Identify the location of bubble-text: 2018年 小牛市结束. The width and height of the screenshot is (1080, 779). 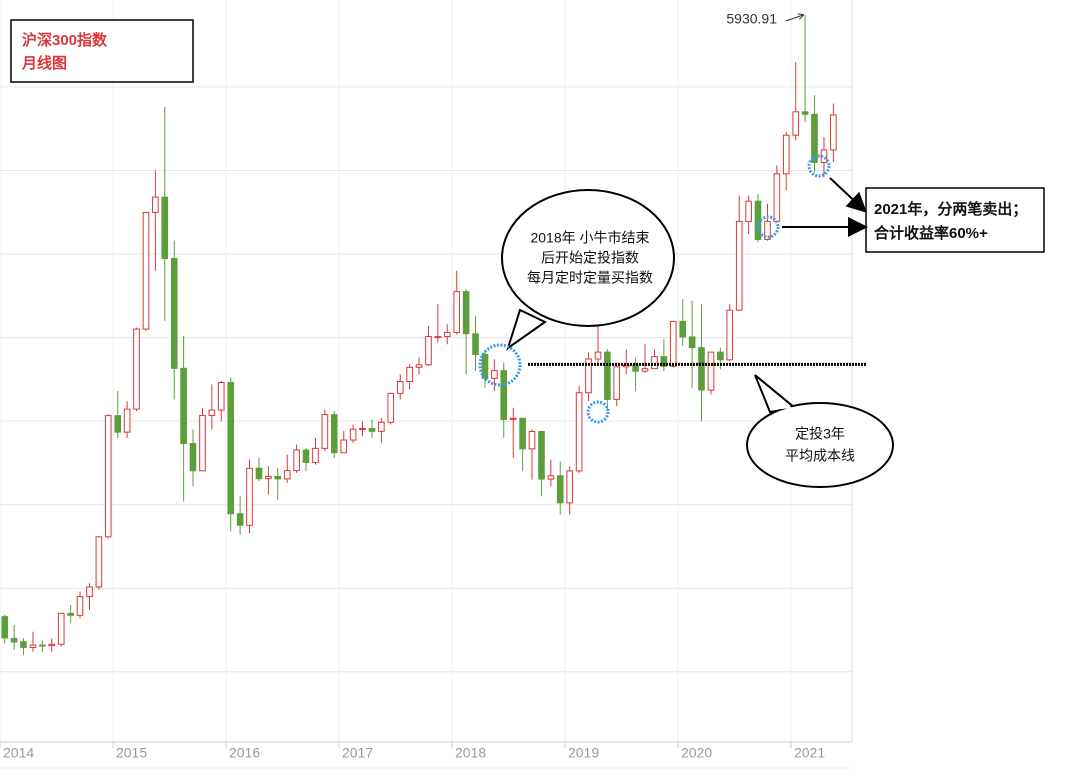
(589, 238).